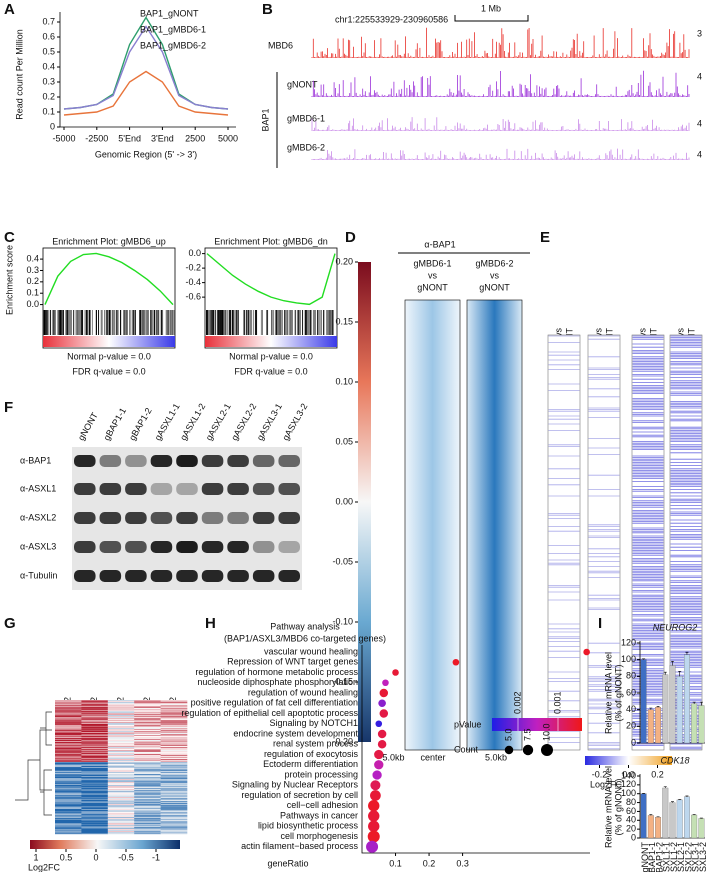 The height and width of the screenshot is (872, 708). I want to click on column-label: gNONT, so click(432, 287).